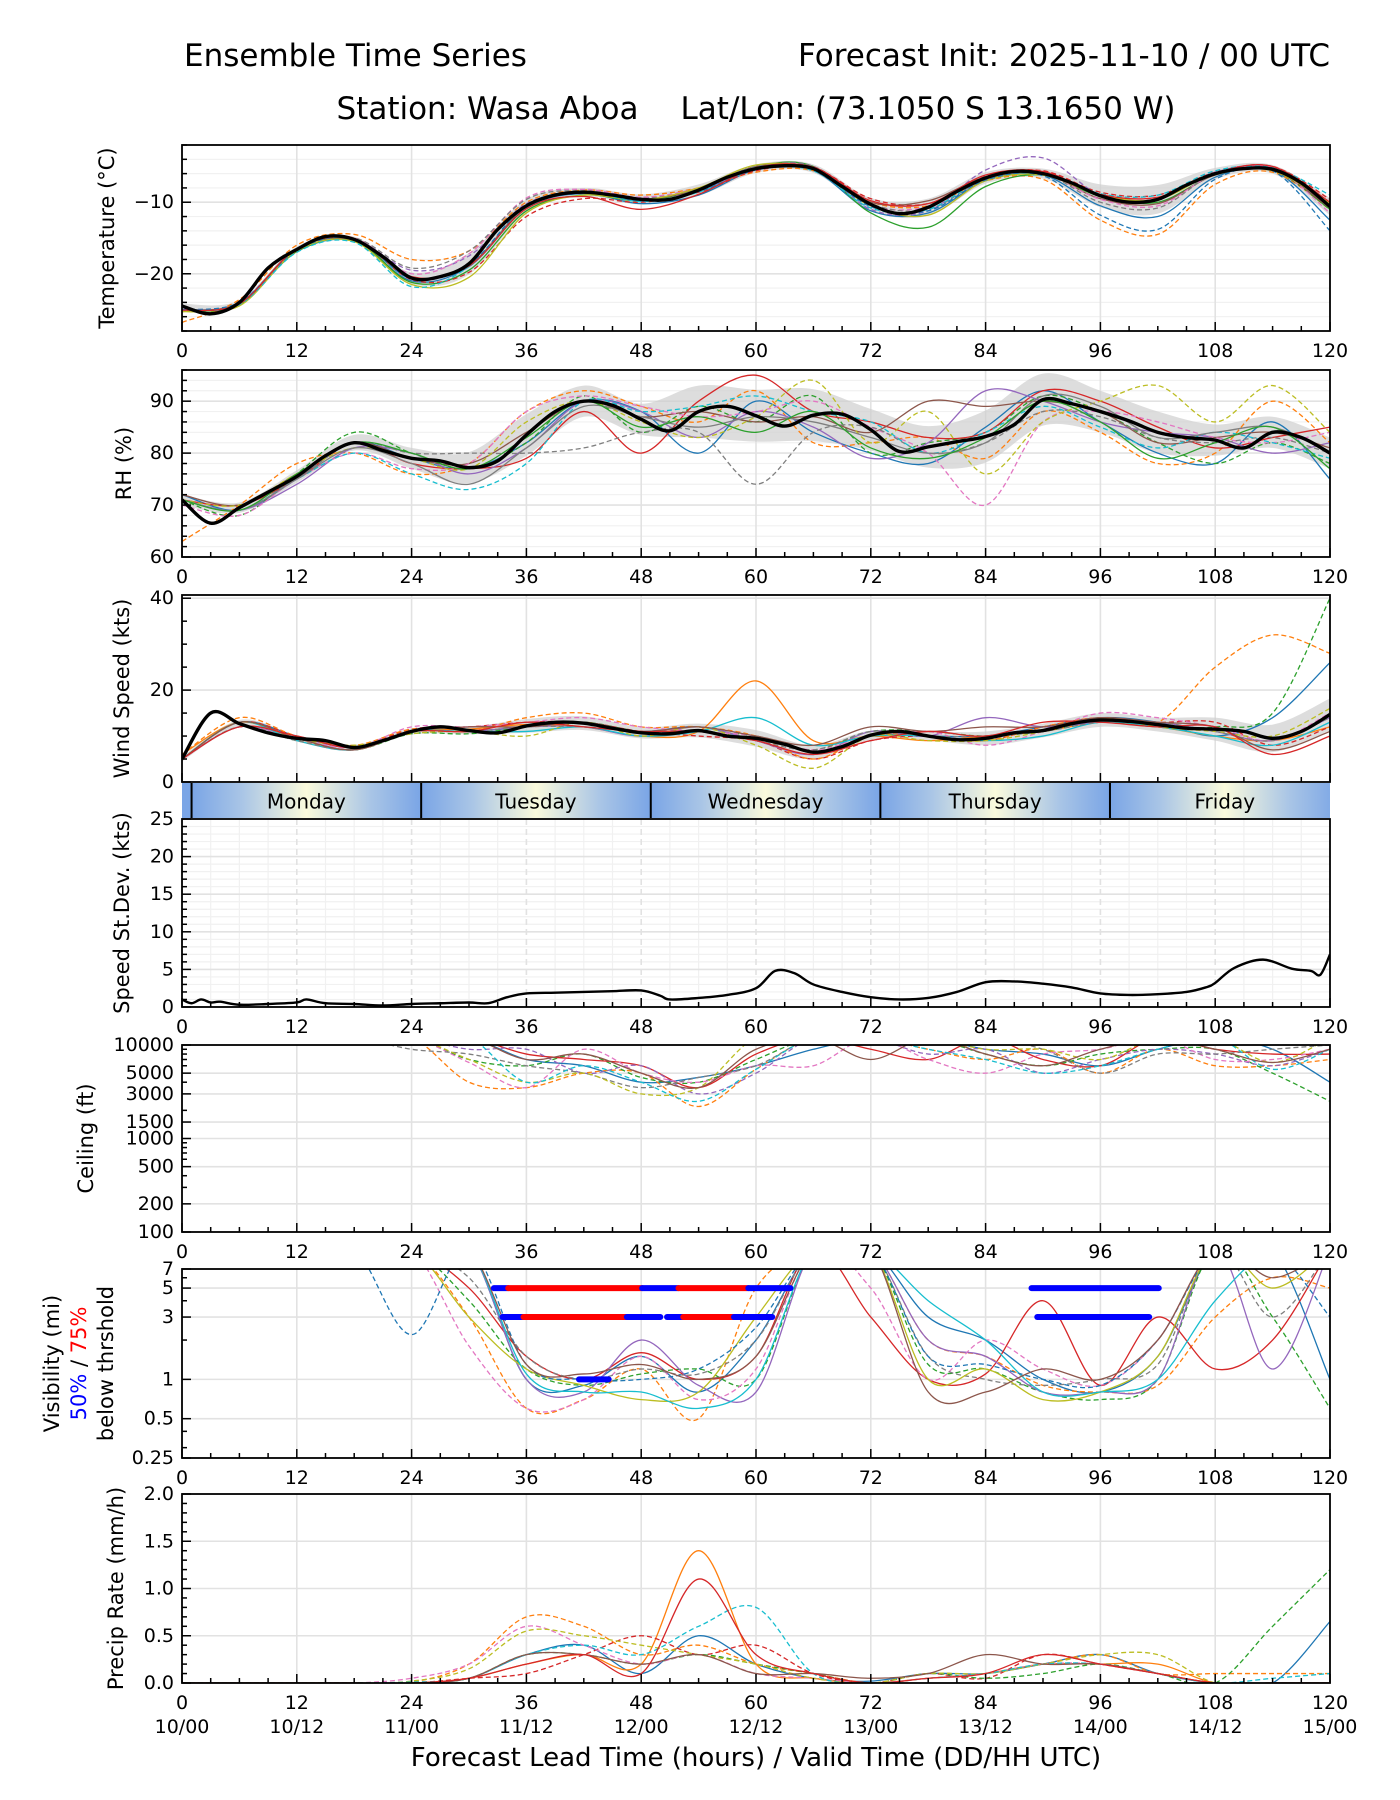 Image resolution: width=1400 pixels, height=1800 pixels. Describe the element at coordinates (150, 1122) in the screenshot. I see `ytick-label: 1500` at that location.